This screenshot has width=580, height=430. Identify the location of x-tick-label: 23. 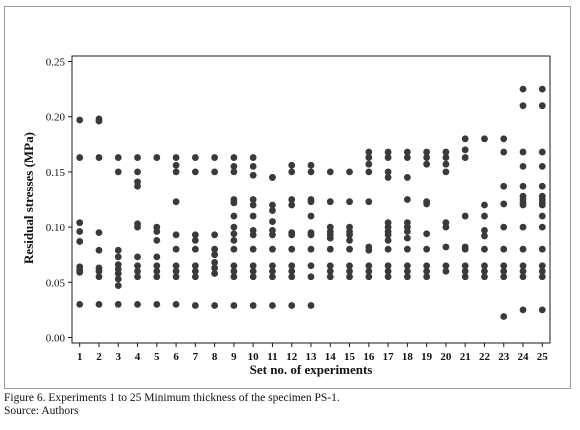
(504, 357).